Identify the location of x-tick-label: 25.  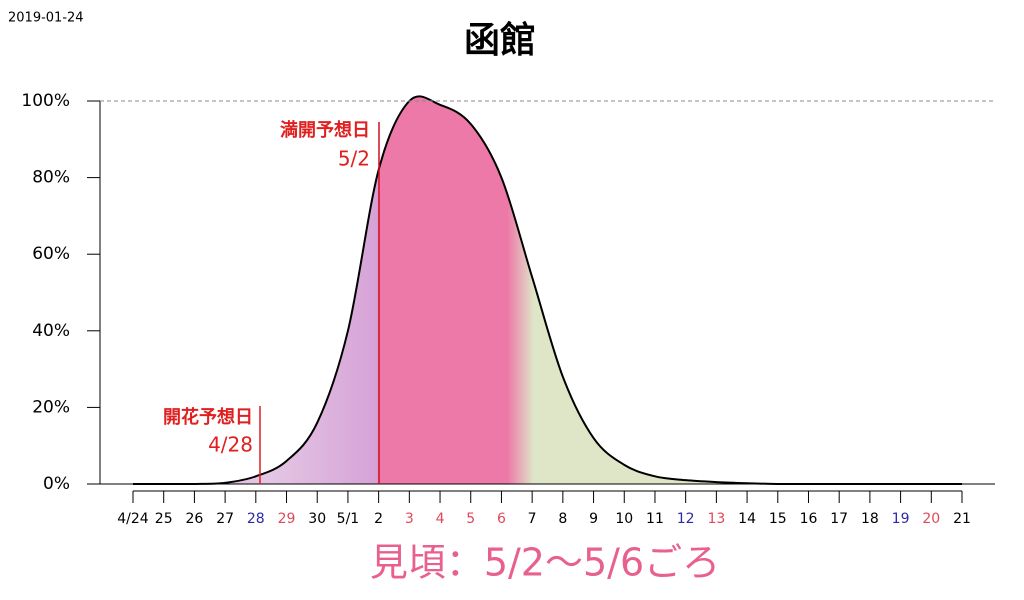
(164, 519).